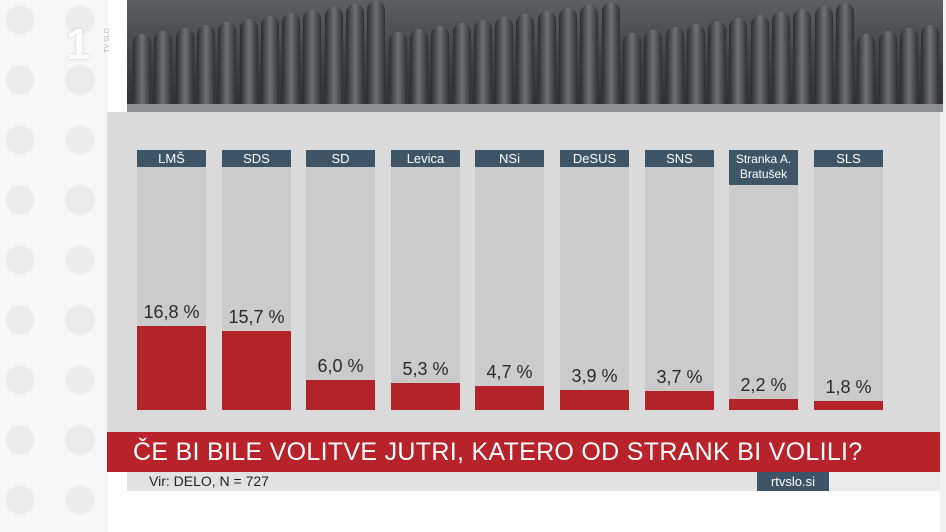 The height and width of the screenshot is (532, 946). I want to click on data-label: 2,2 %, so click(763, 385).